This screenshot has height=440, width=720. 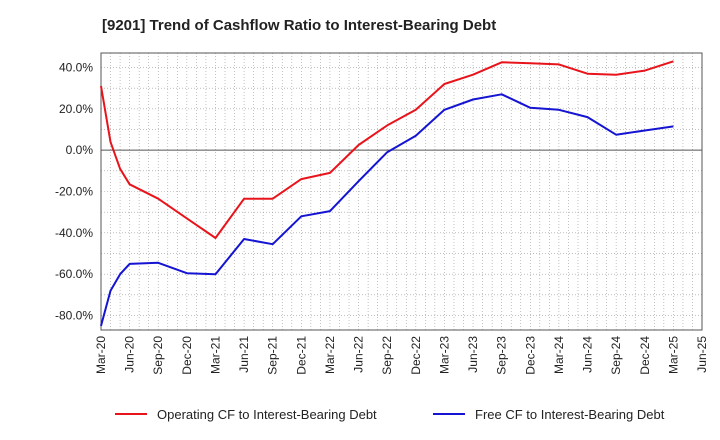 What do you see at coordinates (588, 354) in the screenshot?
I see `x-tick-label: Jun-24` at bounding box center [588, 354].